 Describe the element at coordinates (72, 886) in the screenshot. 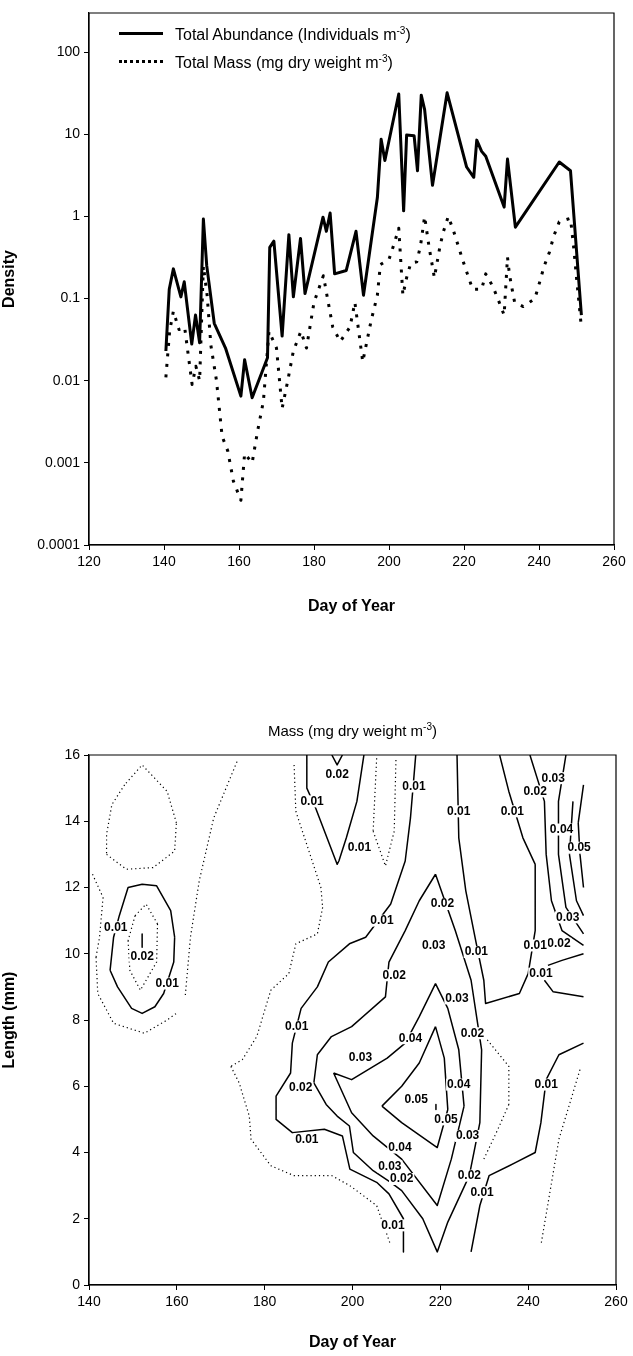

I see `y-tick-label: 12` at that location.